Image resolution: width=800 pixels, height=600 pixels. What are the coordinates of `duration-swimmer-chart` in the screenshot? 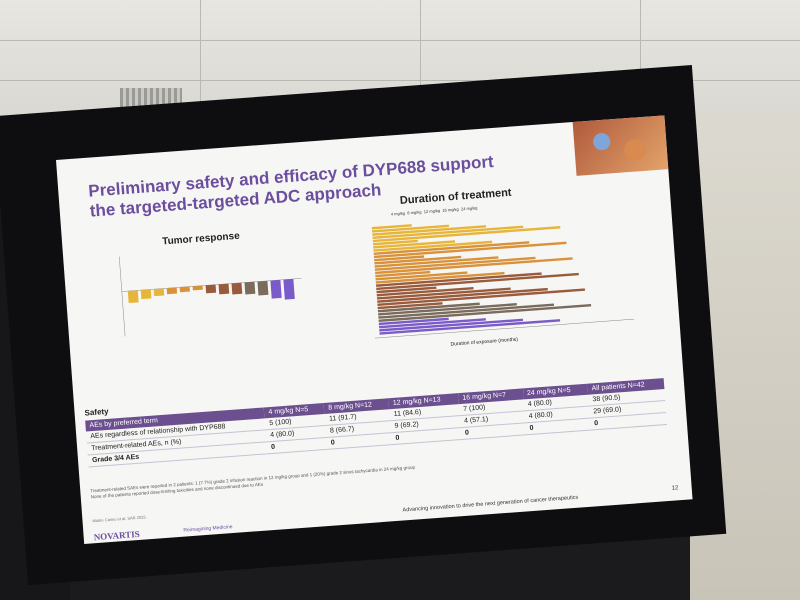 It's located at (503, 281).